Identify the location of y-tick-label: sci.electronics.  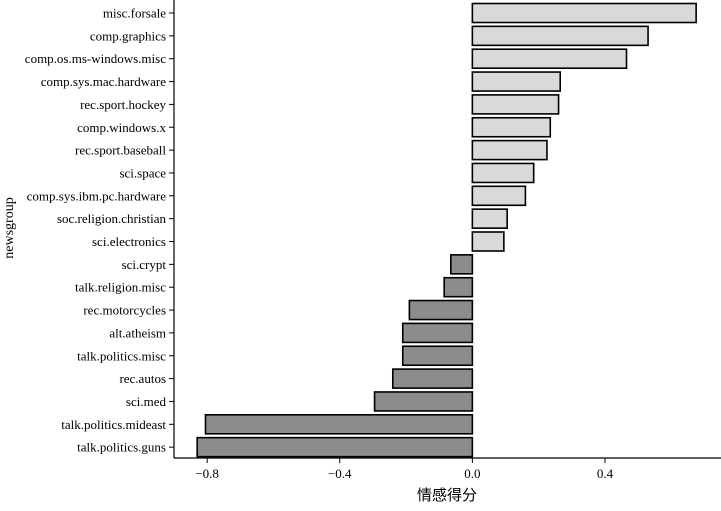
(129, 241).